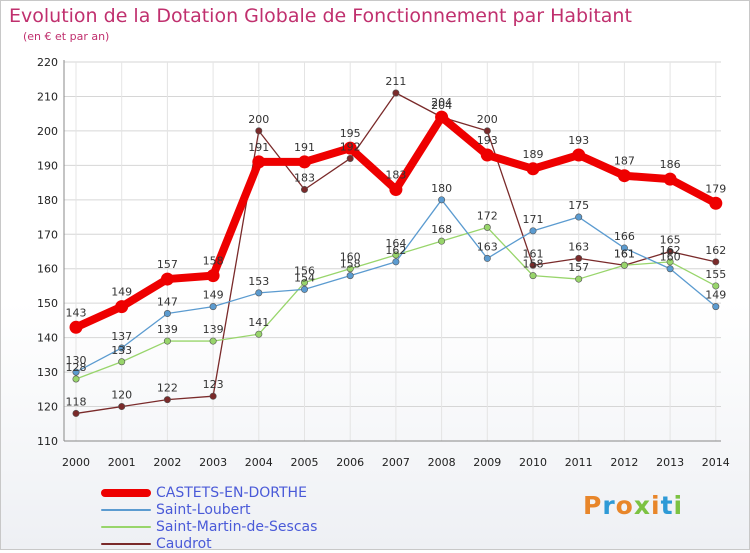 This screenshot has width=750, height=553. Describe the element at coordinates (624, 462) in the screenshot. I see `x-tick-label: 2012` at that location.